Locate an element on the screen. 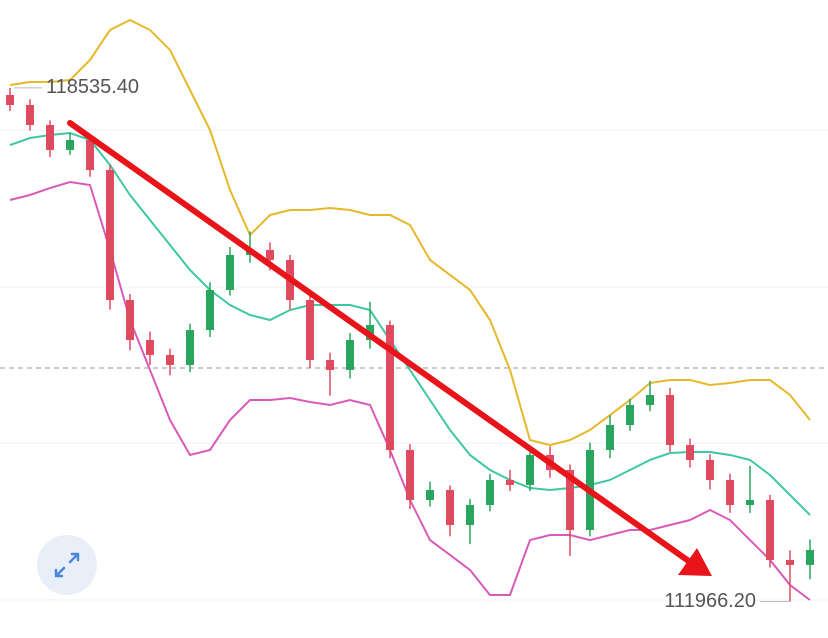  expand-circle is located at coordinates (67, 565).